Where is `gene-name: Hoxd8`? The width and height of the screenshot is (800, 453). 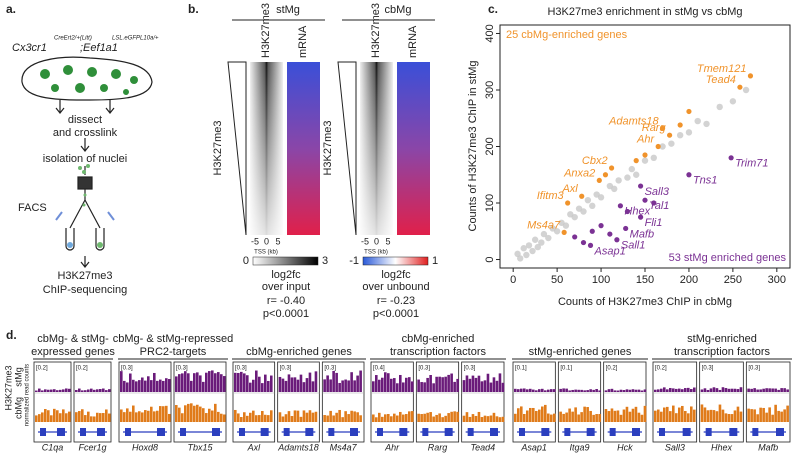 gene-name: Hoxd8 is located at coordinates (145, 447).